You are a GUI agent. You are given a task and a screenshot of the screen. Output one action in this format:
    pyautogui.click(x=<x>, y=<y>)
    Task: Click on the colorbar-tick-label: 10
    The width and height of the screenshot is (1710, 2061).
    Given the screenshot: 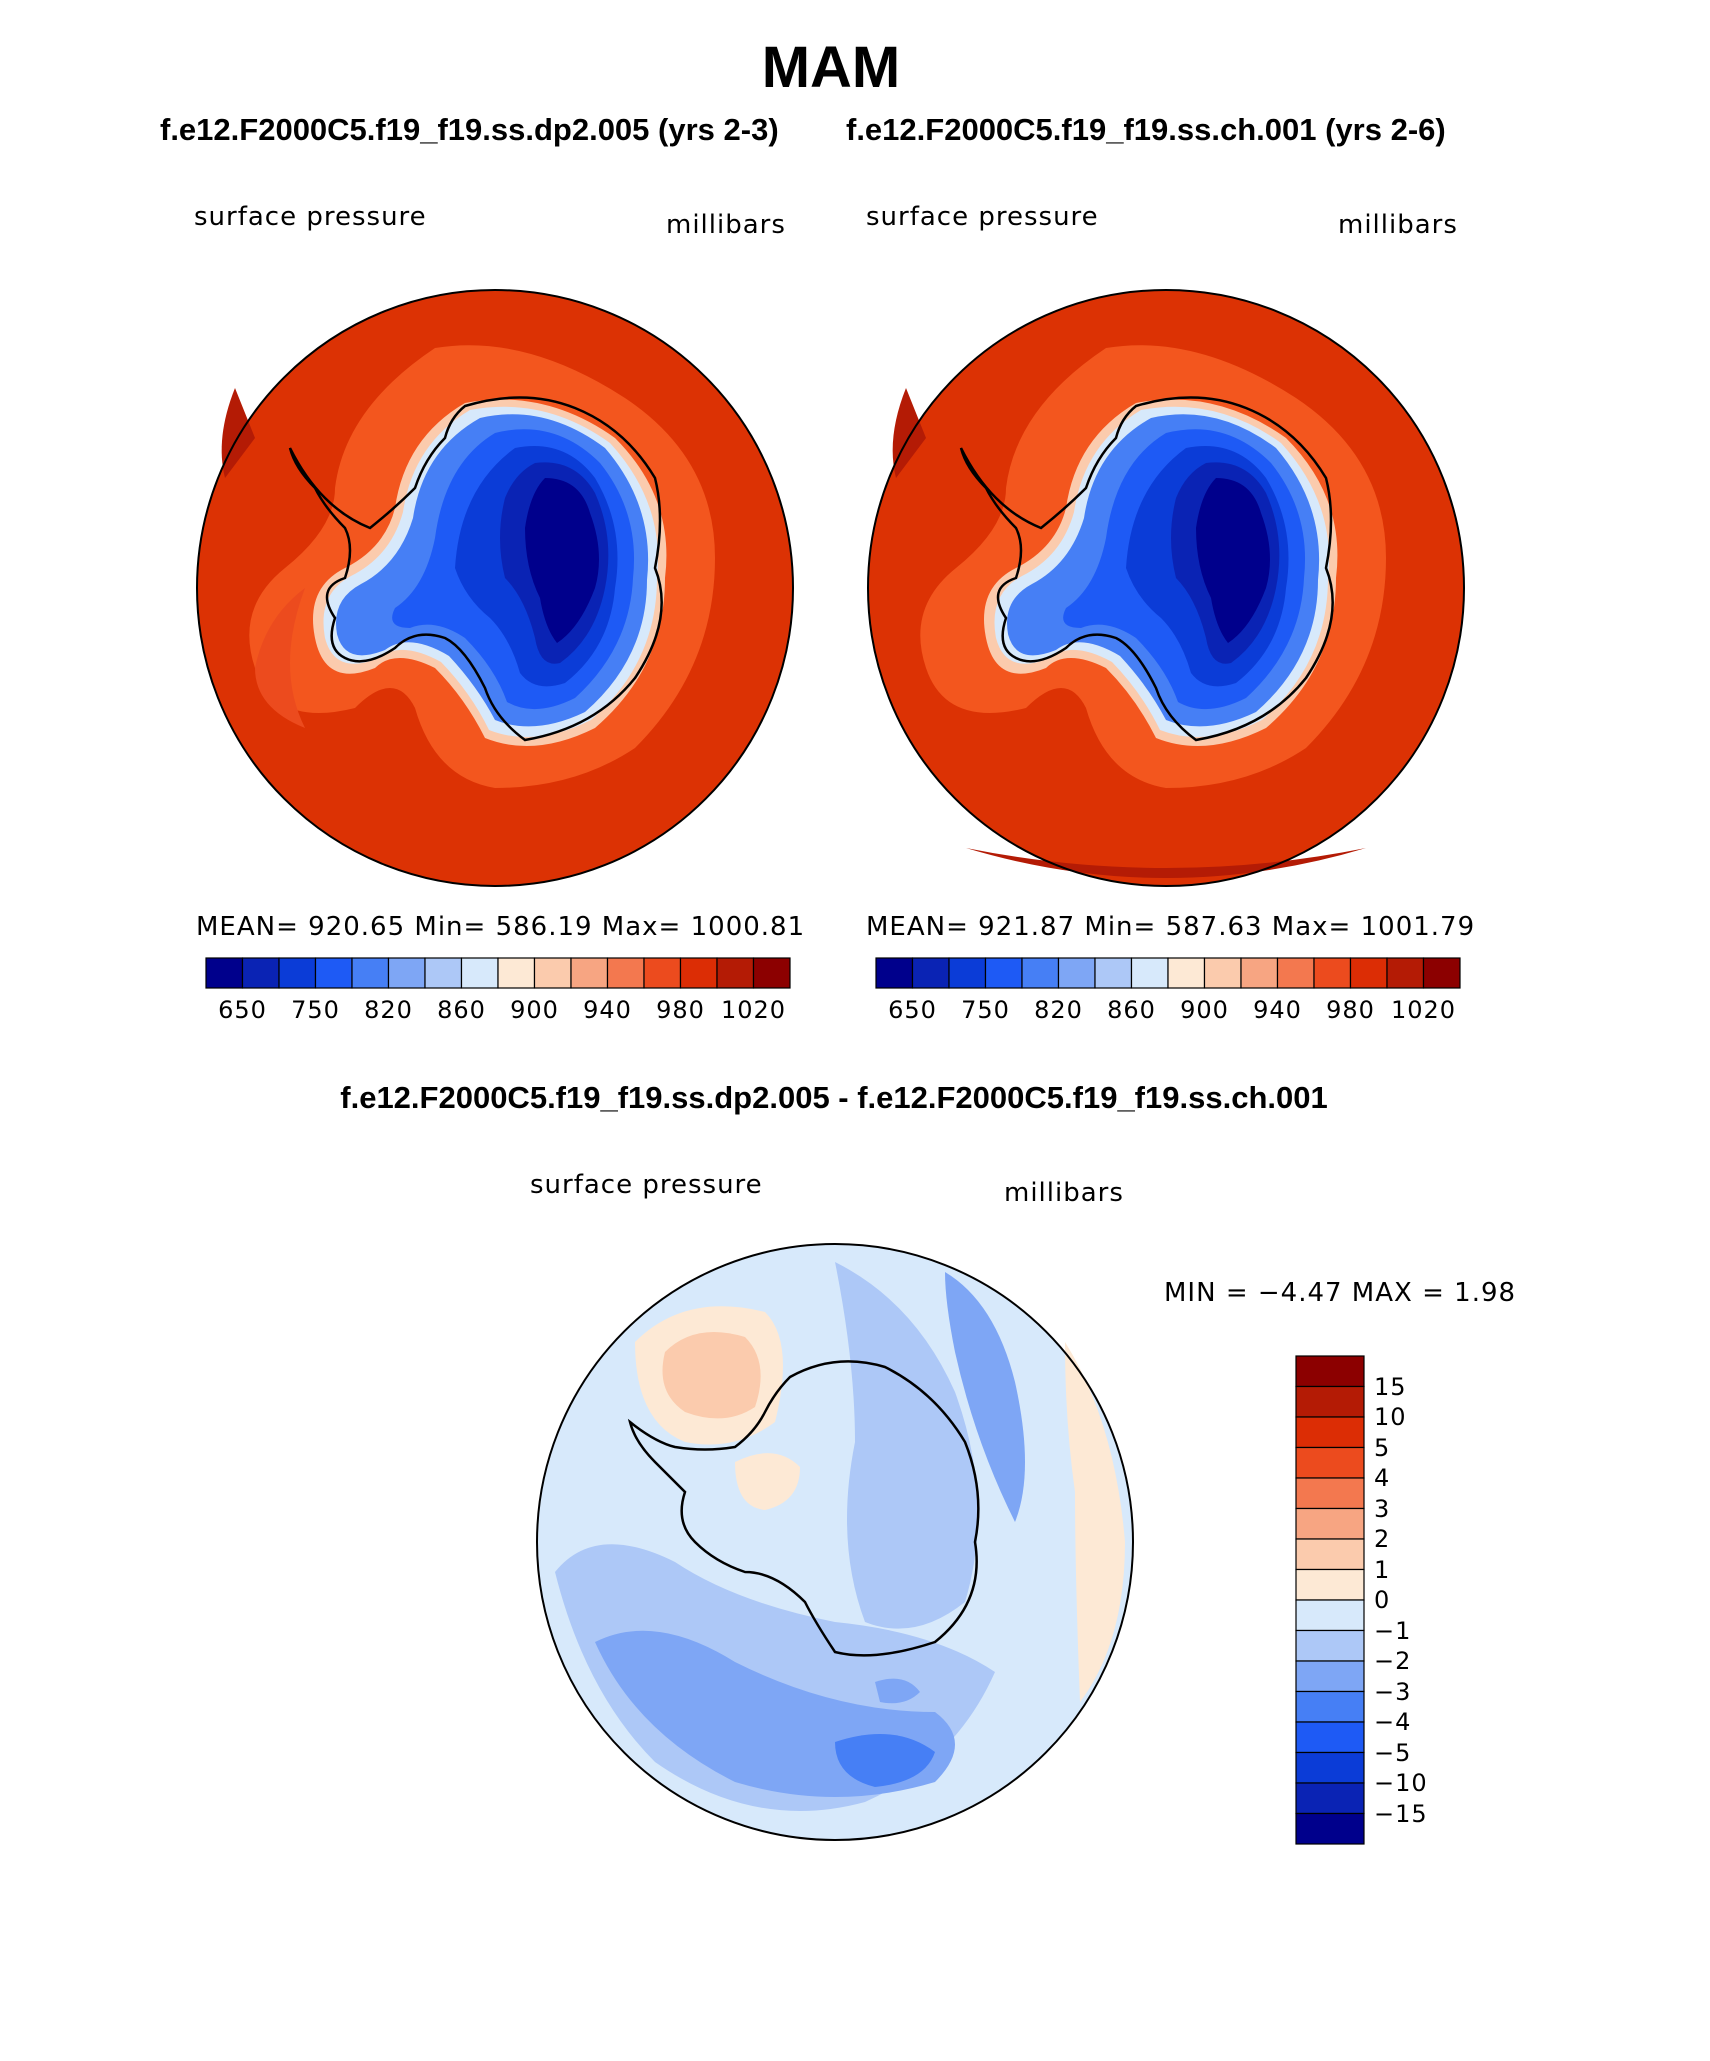 What is the action you would take?
    pyautogui.click(x=1390, y=1417)
    